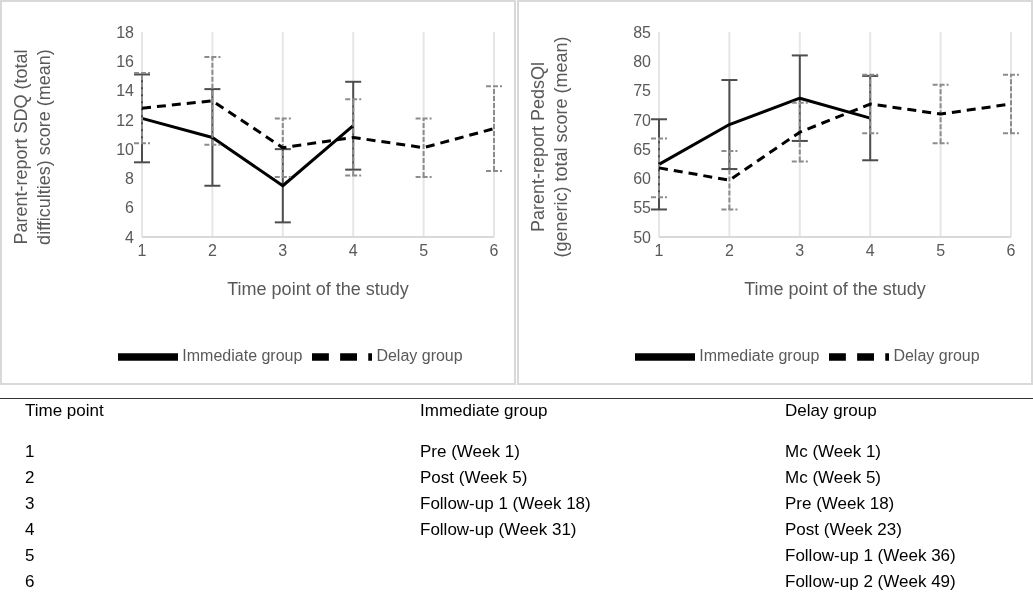 The image size is (1033, 604). Describe the element at coordinates (125, 61) in the screenshot. I see `y-tick-label: 16` at that location.